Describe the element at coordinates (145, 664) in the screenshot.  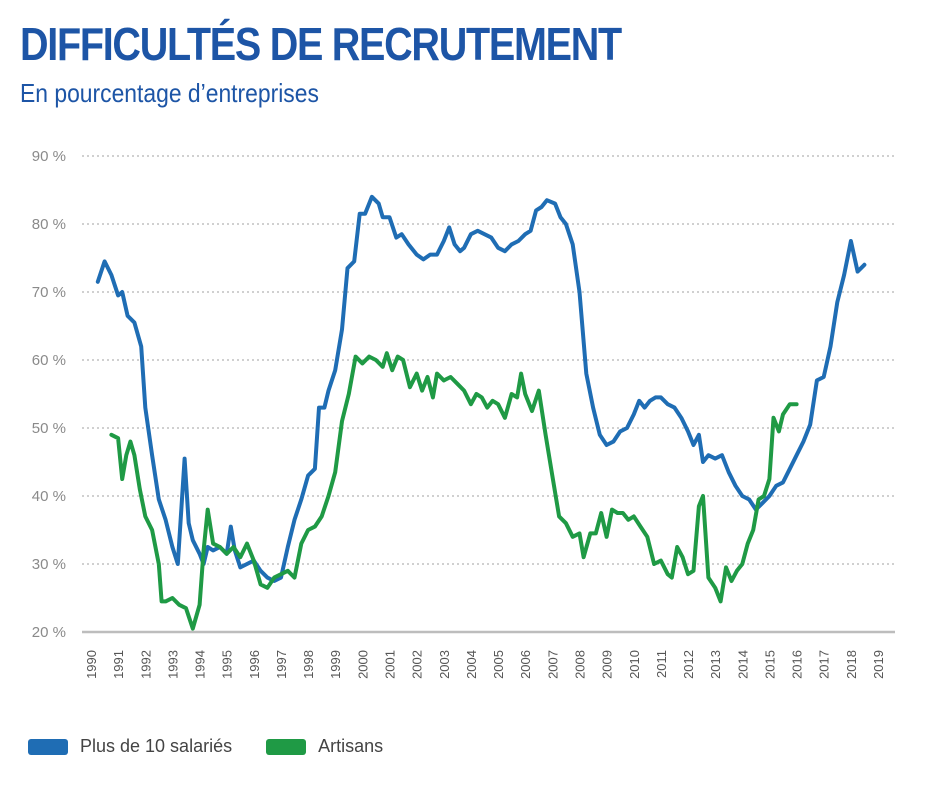
I see `x-tick-label: 1992` at that location.